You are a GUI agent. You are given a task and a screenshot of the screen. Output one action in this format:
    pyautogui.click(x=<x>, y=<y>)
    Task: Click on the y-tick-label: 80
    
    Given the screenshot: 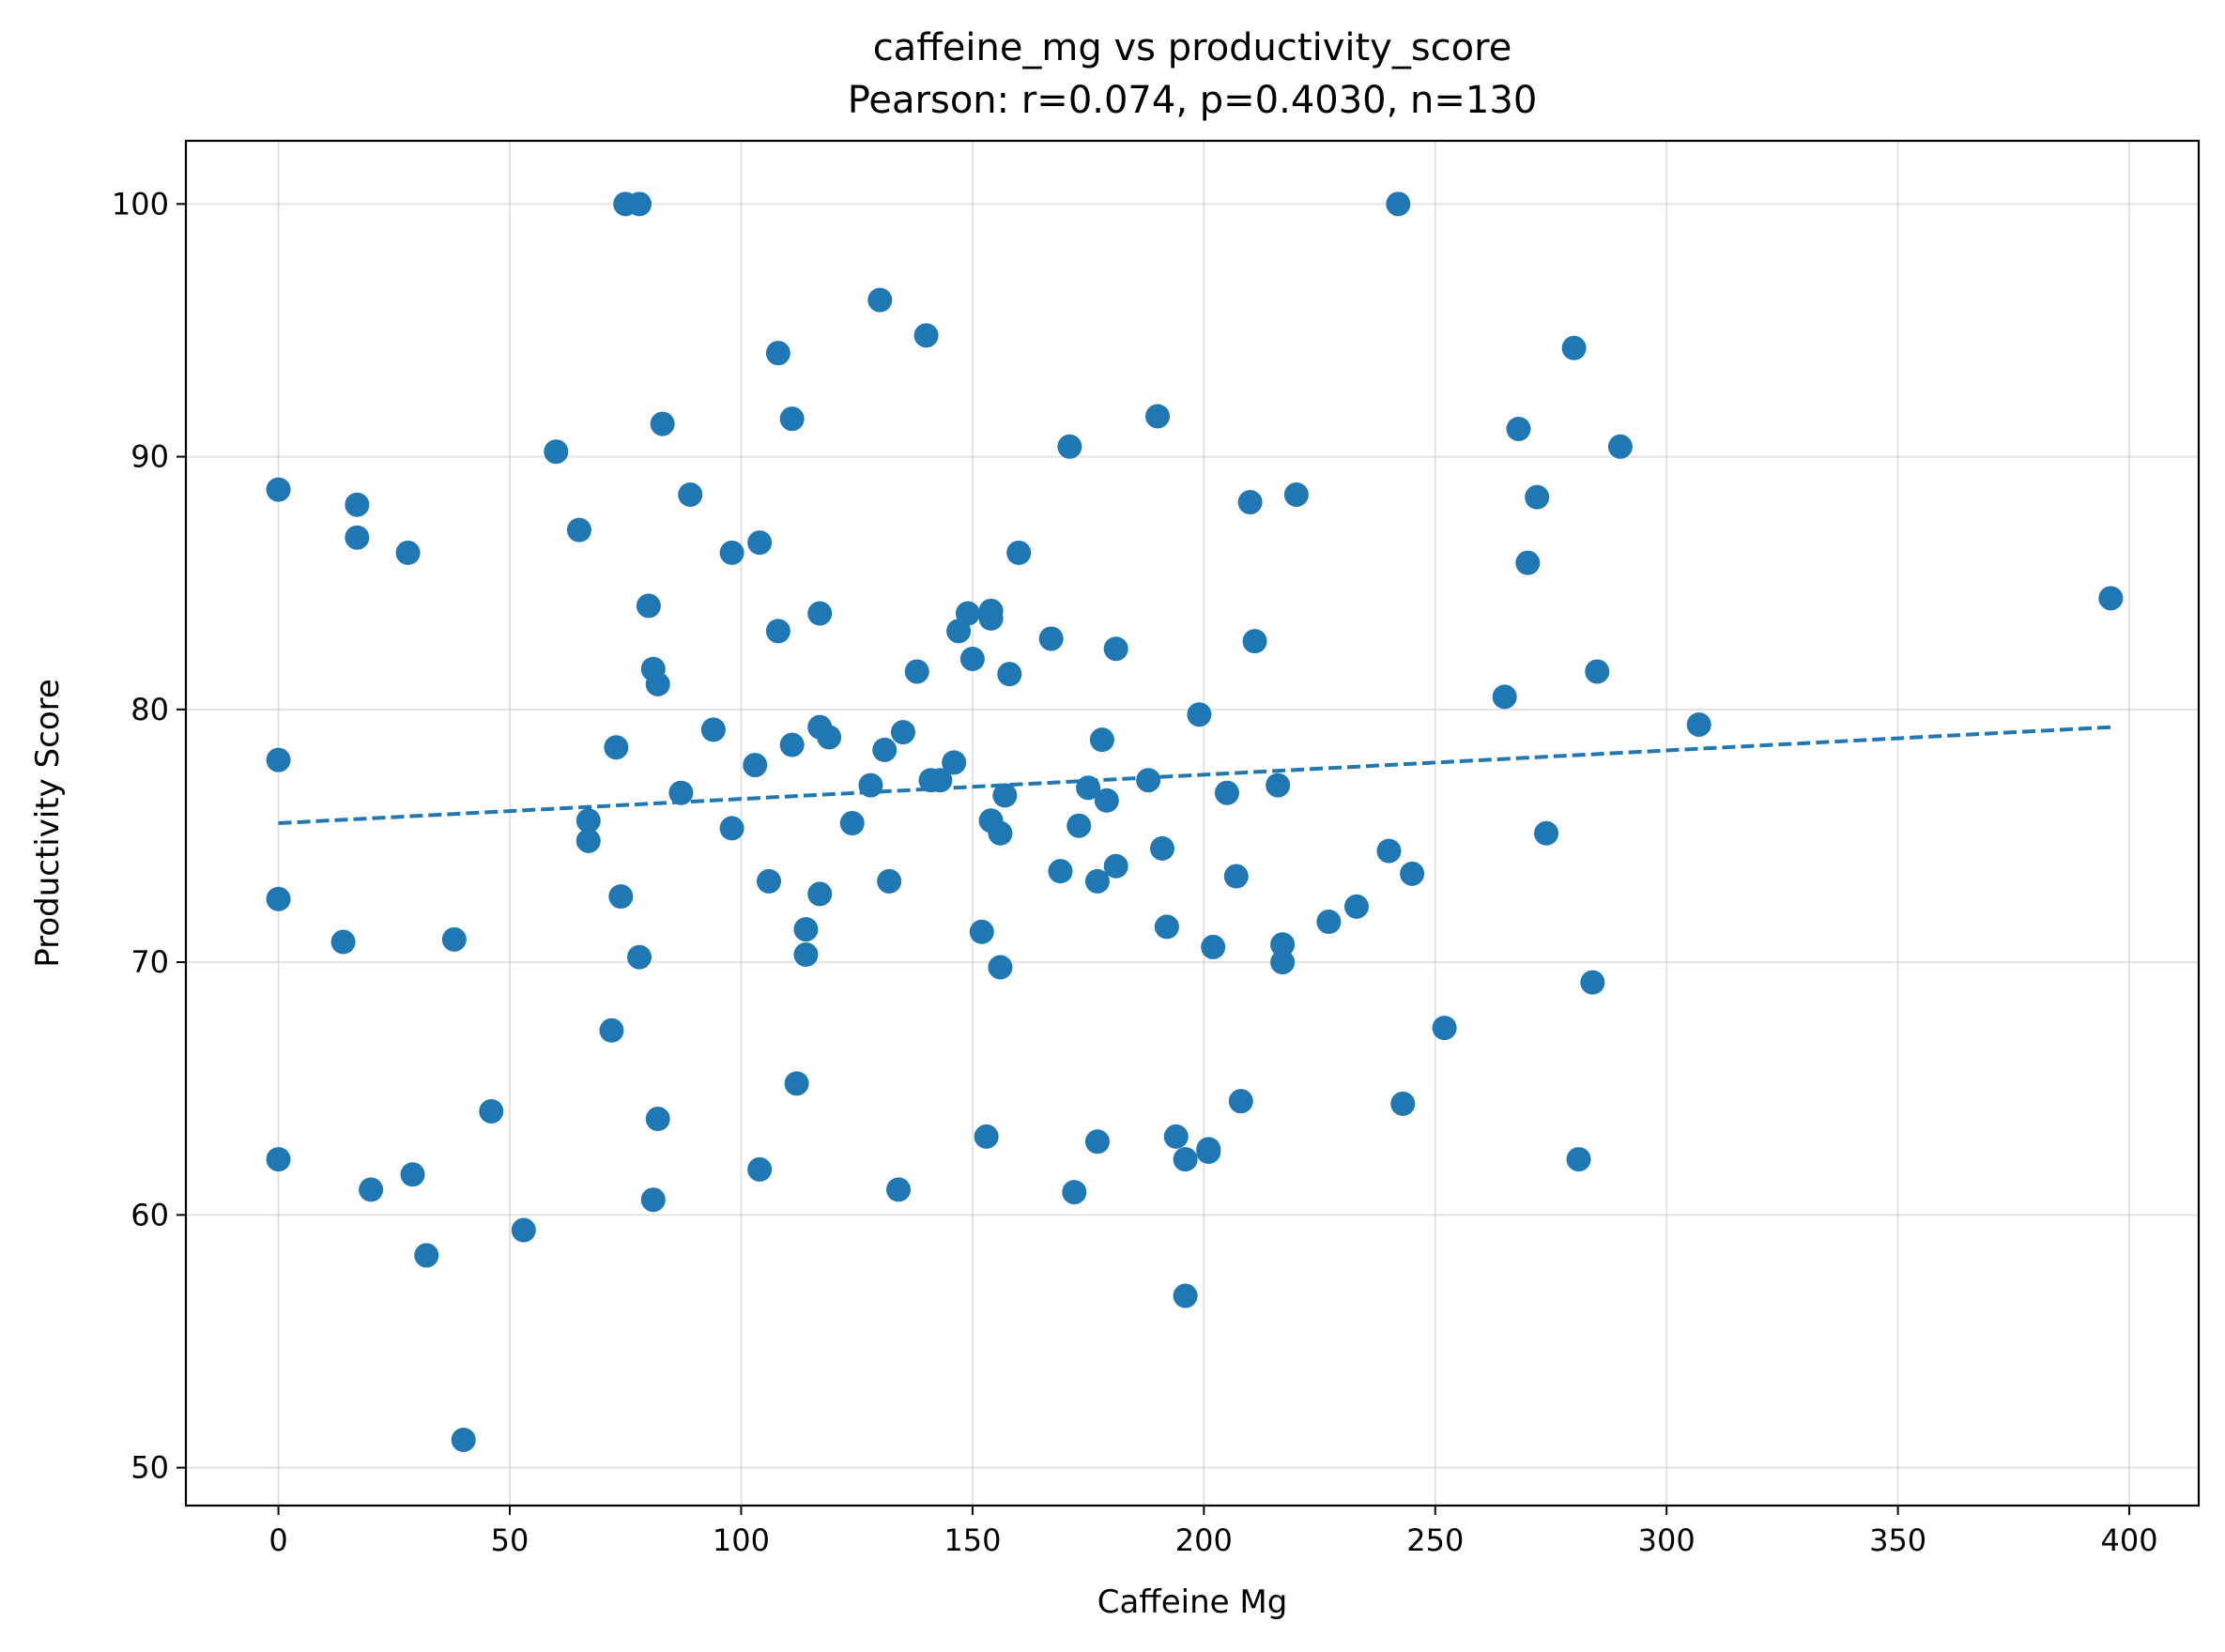 What is the action you would take?
    pyautogui.click(x=149, y=709)
    